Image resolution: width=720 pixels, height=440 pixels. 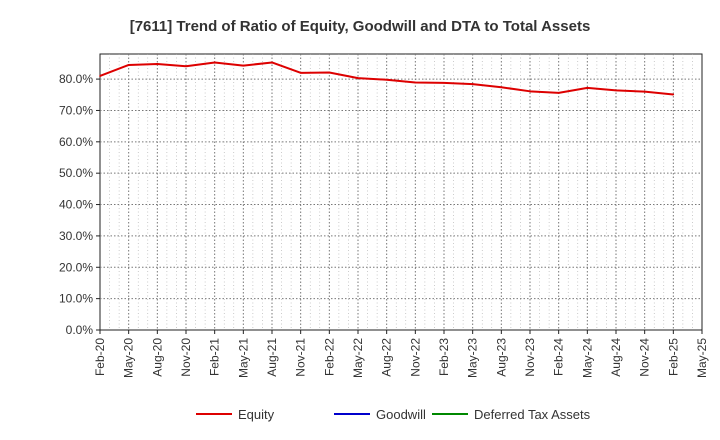 I want to click on x-tick-label: Nov-21, so click(x=301, y=357).